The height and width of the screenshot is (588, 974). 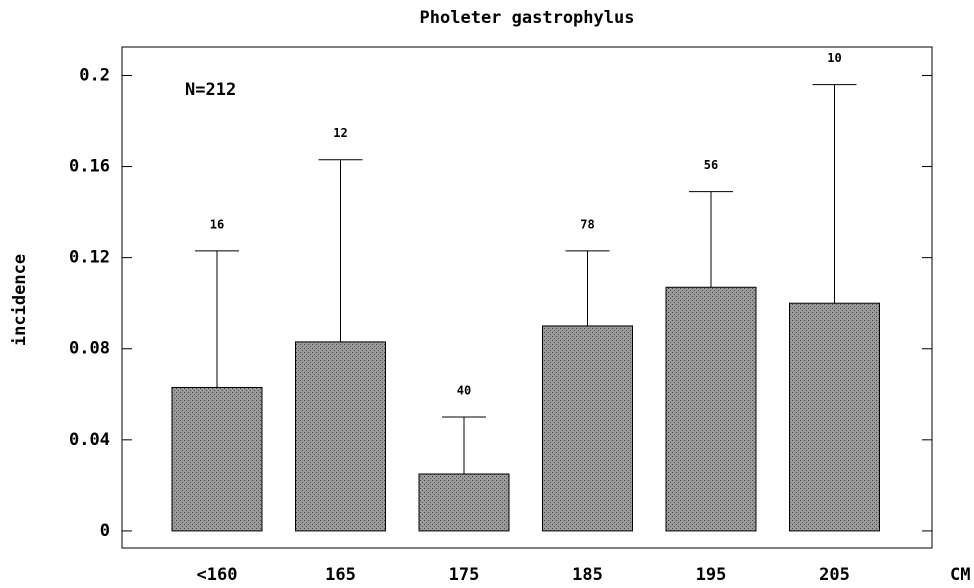 What do you see at coordinates (89, 349) in the screenshot?
I see `y-tick-label: 0.08` at bounding box center [89, 349].